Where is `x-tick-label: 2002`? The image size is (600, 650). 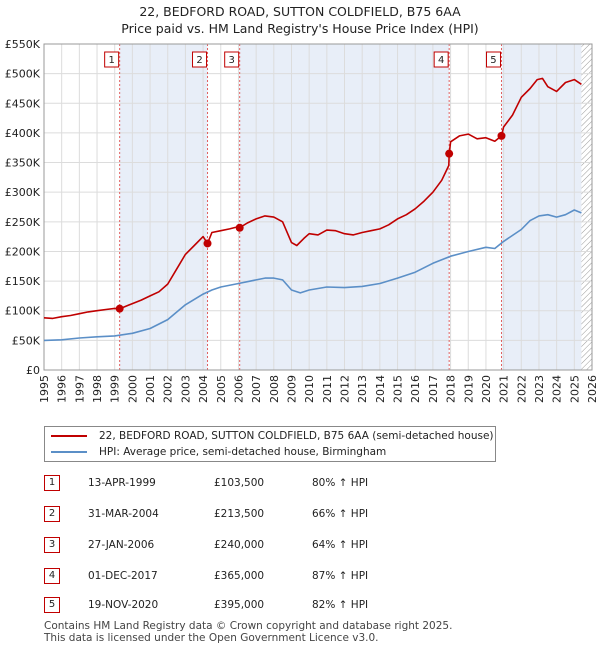
x-tick-label: 2002 is located at coordinates (168, 389).